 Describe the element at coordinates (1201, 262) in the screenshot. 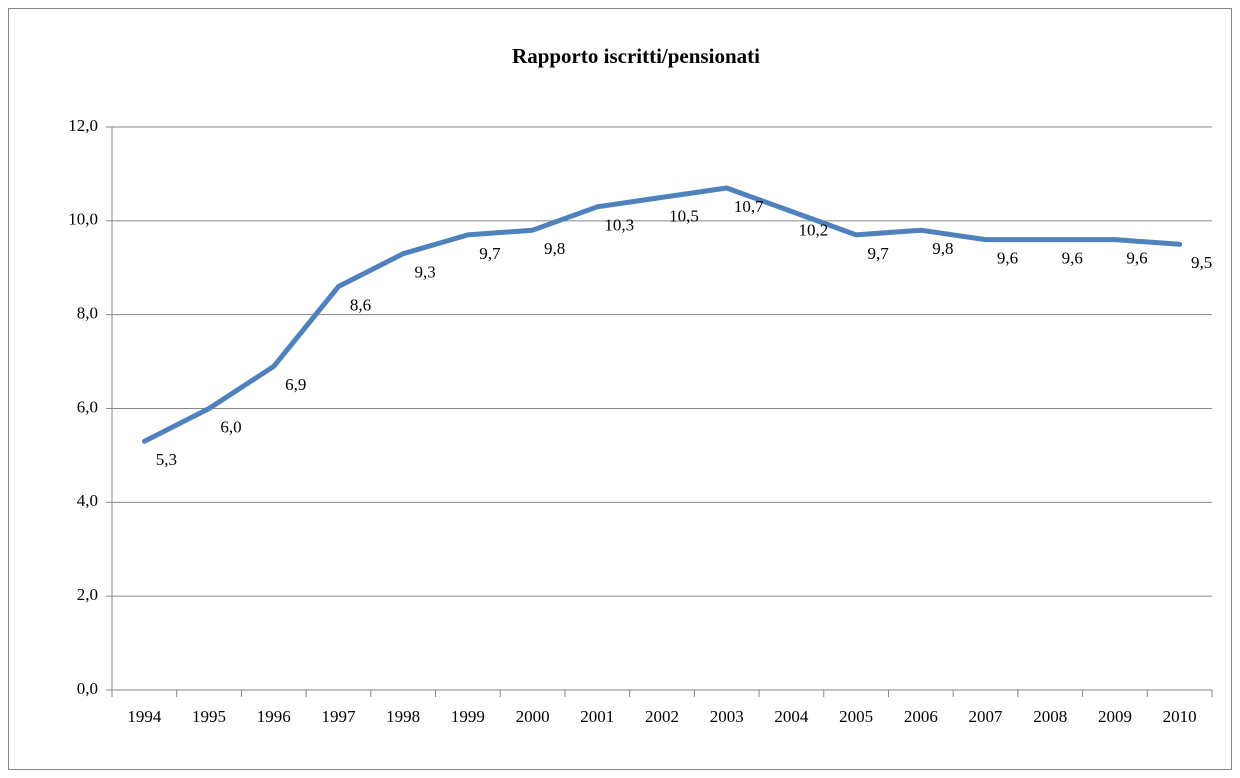

I see `data-label: 9,5` at that location.